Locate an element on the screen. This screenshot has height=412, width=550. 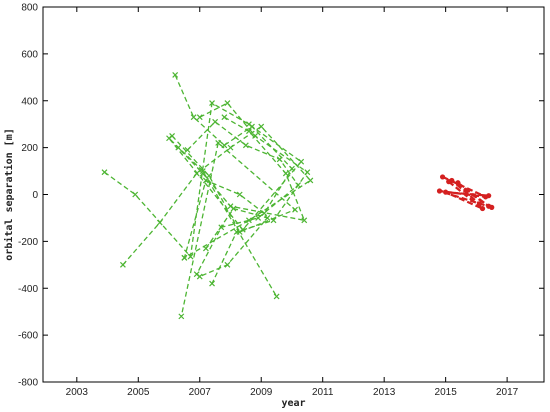
x-tick-label: 2003 is located at coordinates (77, 392).